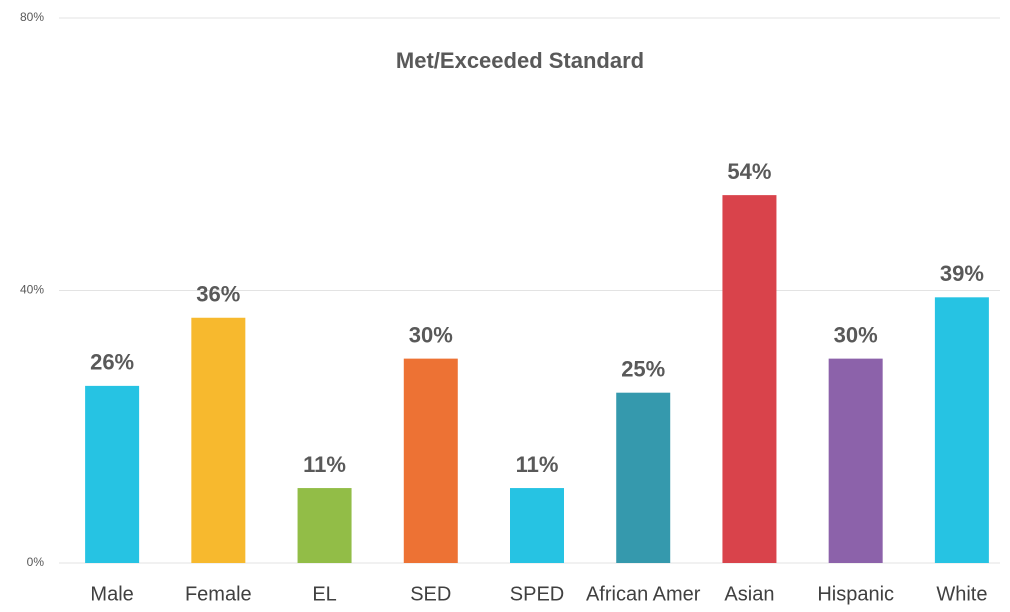  What do you see at coordinates (520, 60) in the screenshot?
I see `chart-title: Met/Exceeded Standard` at bounding box center [520, 60].